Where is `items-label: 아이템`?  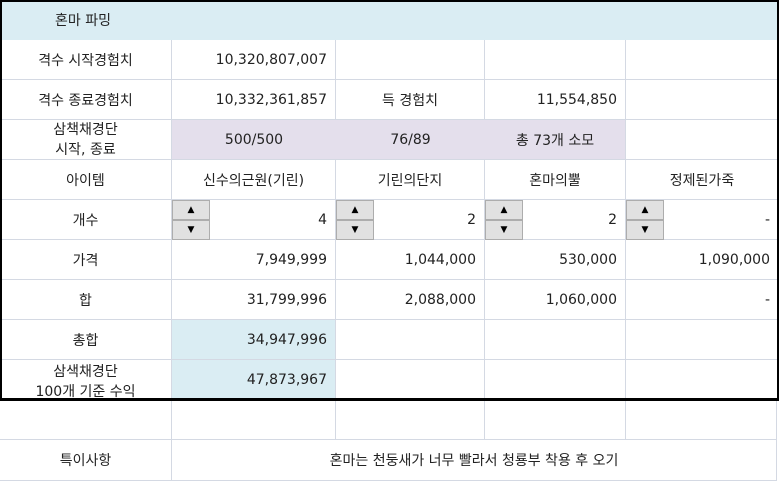
items-label: 아이템 is located at coordinates (86, 180).